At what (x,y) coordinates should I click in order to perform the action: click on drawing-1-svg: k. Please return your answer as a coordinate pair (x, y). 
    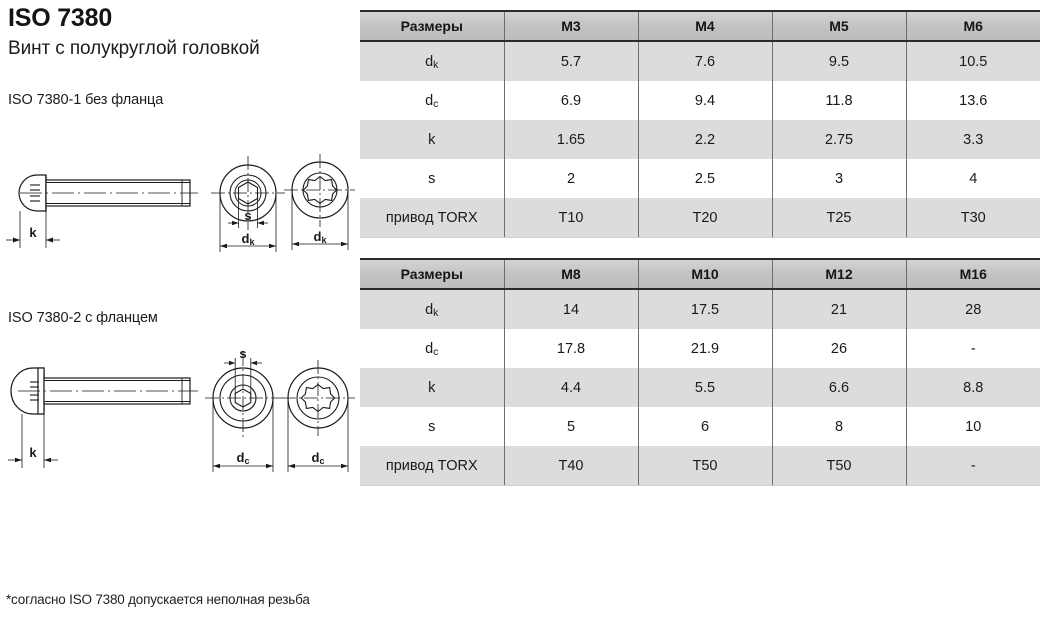
    Looking at the image, I should click on (180, 203).